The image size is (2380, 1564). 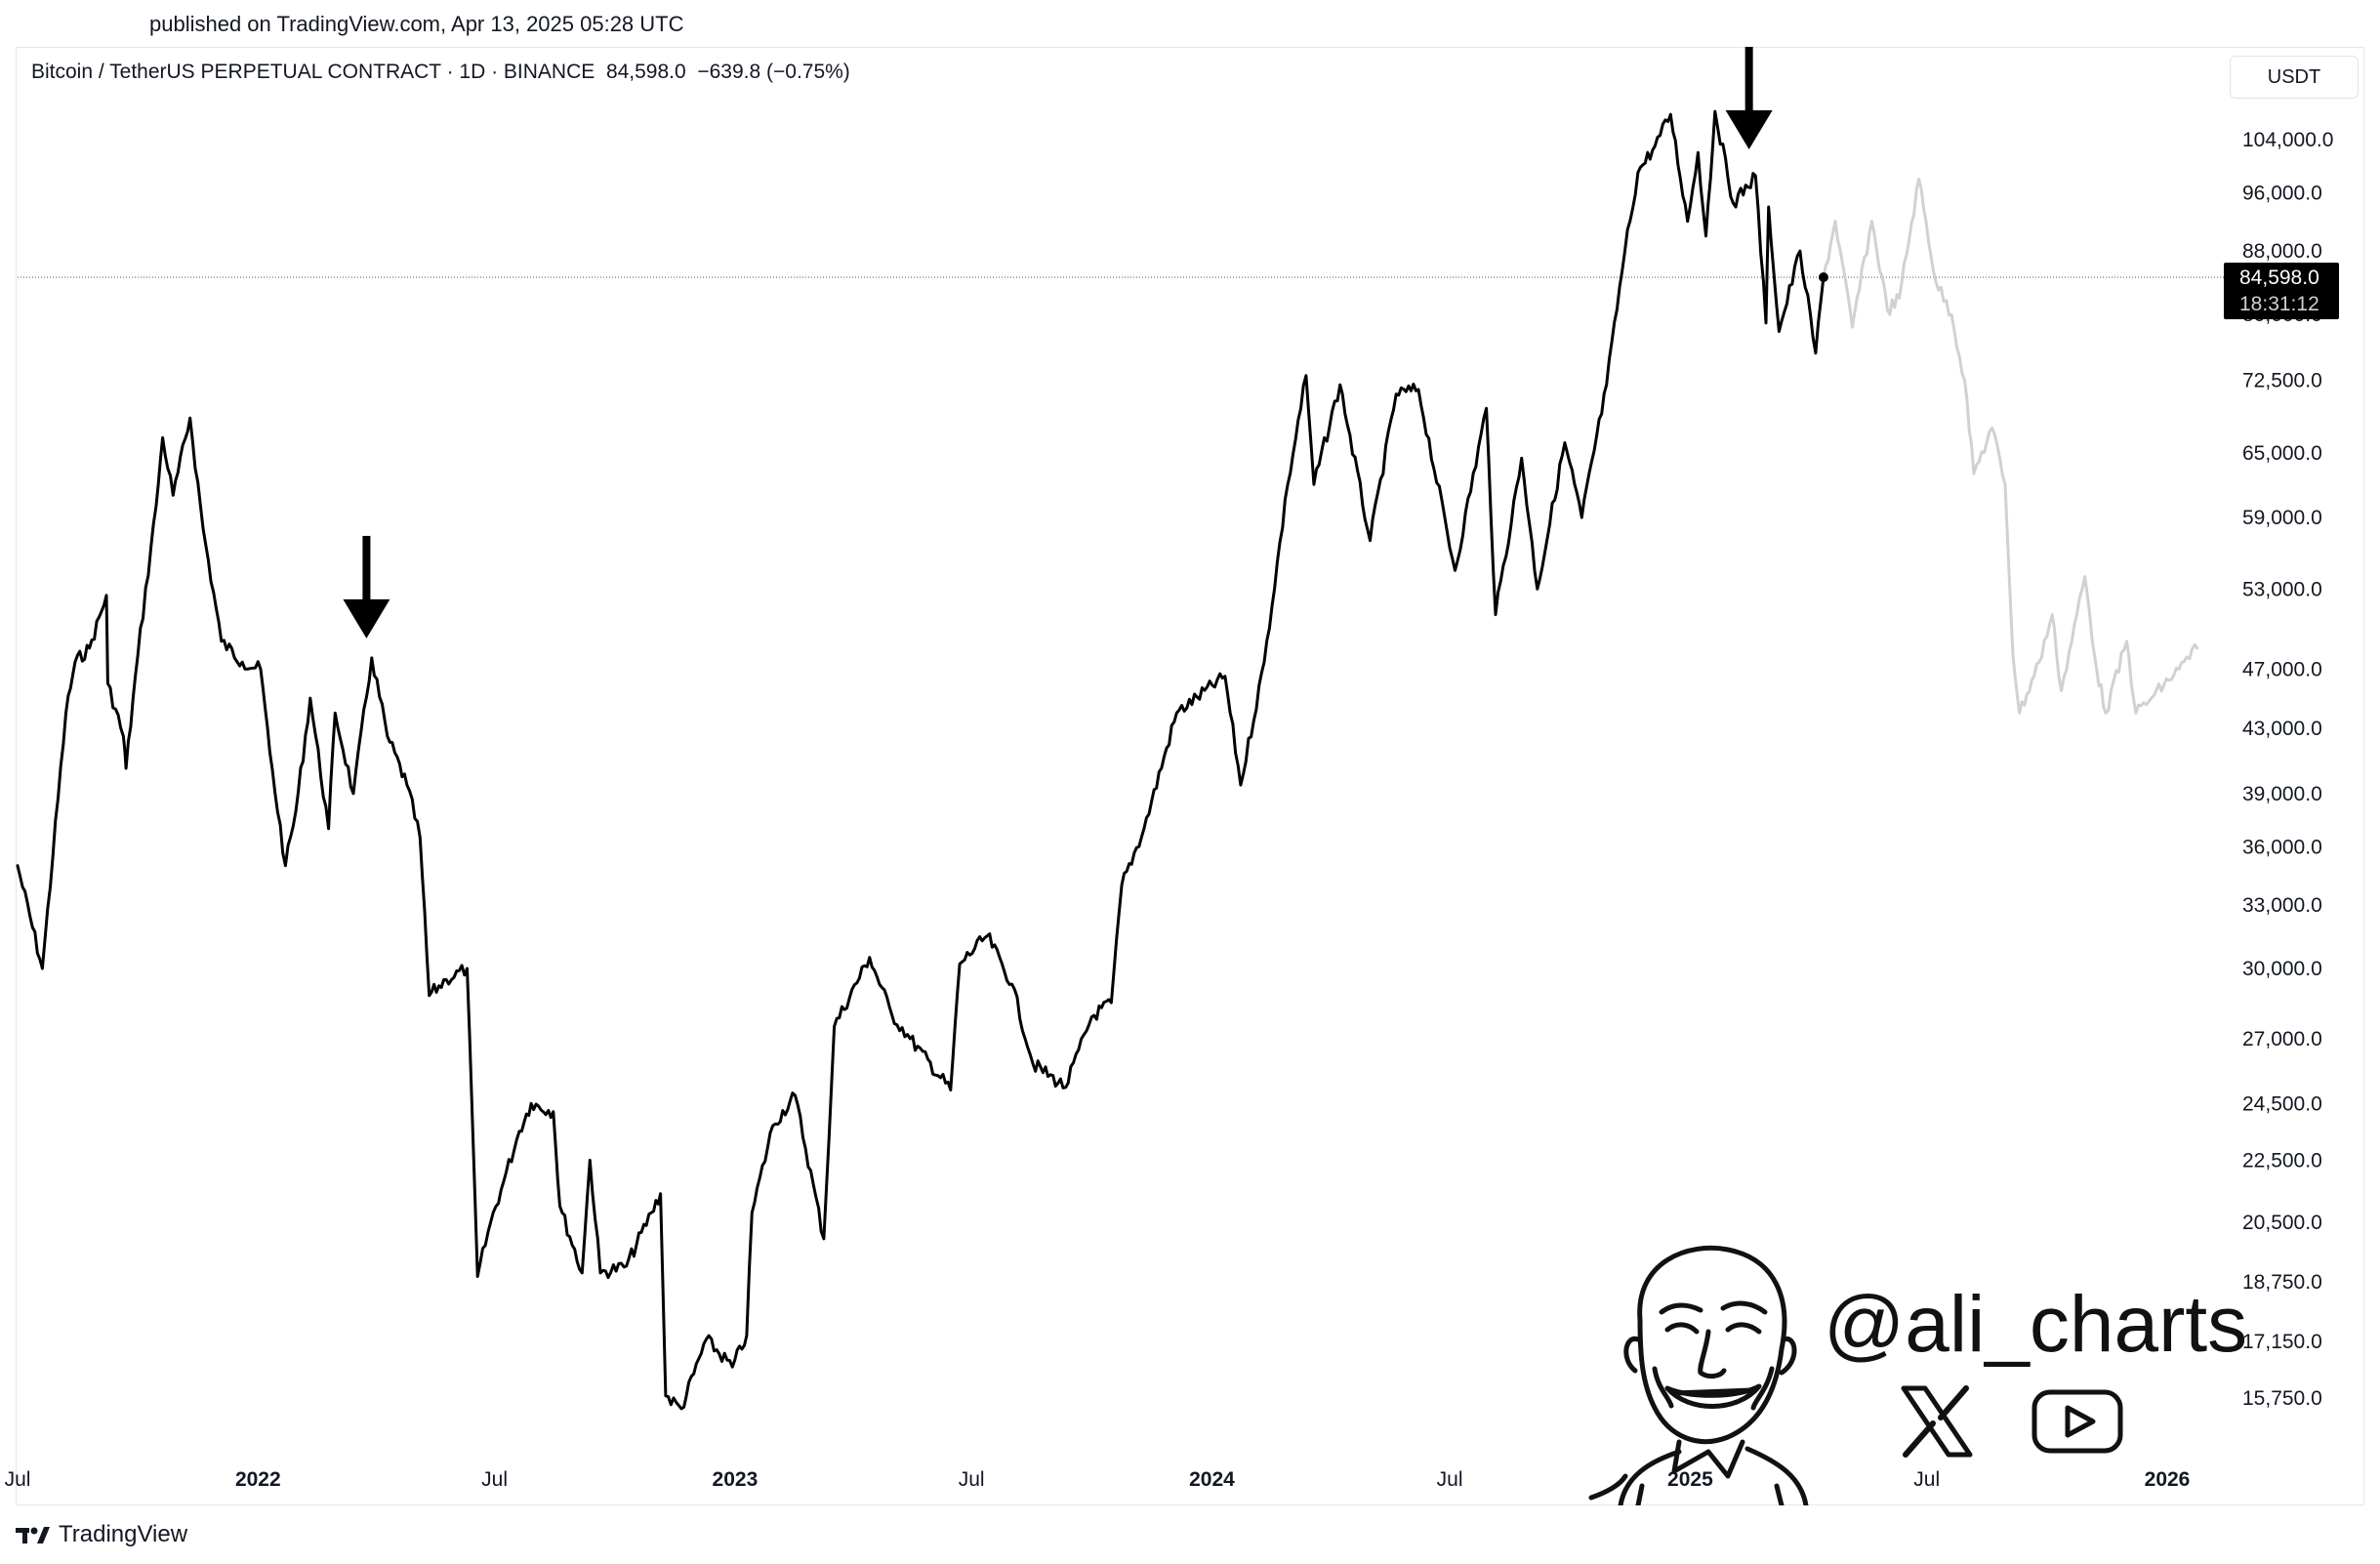 I want to click on countdown-timer: 18:31:12, so click(x=2279, y=304).